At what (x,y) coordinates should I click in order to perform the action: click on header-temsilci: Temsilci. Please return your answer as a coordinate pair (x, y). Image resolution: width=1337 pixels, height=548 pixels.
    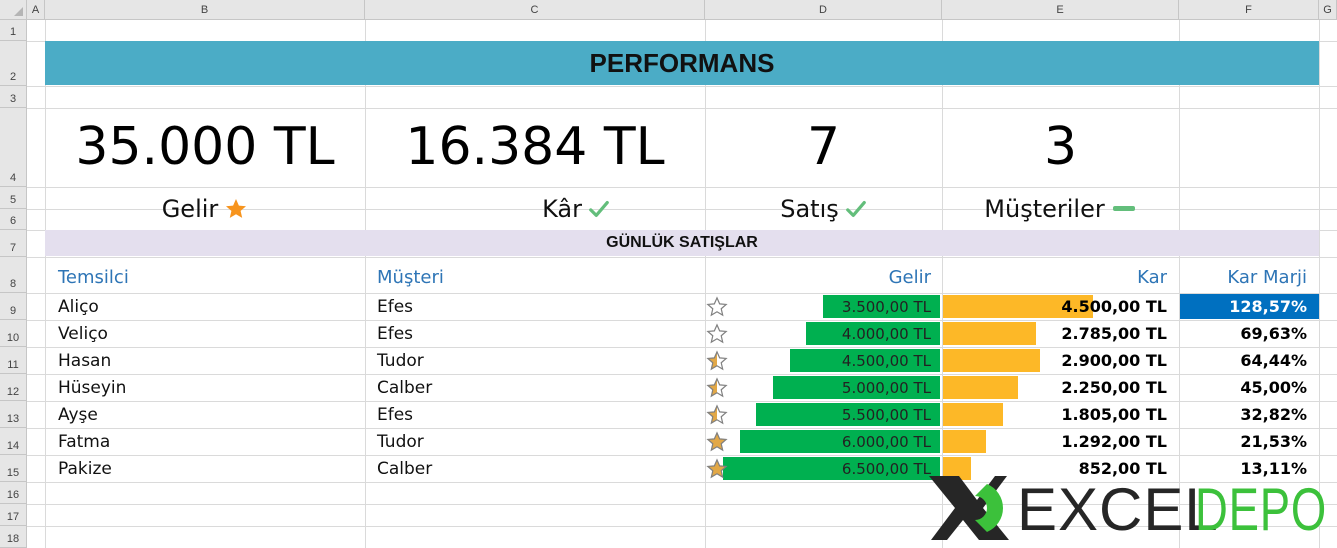
    Looking at the image, I should click on (93, 277).